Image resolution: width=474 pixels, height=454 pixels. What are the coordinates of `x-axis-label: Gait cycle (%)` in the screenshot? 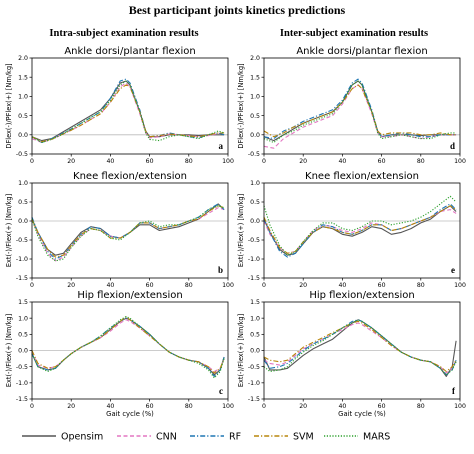 It's located at (130, 414).